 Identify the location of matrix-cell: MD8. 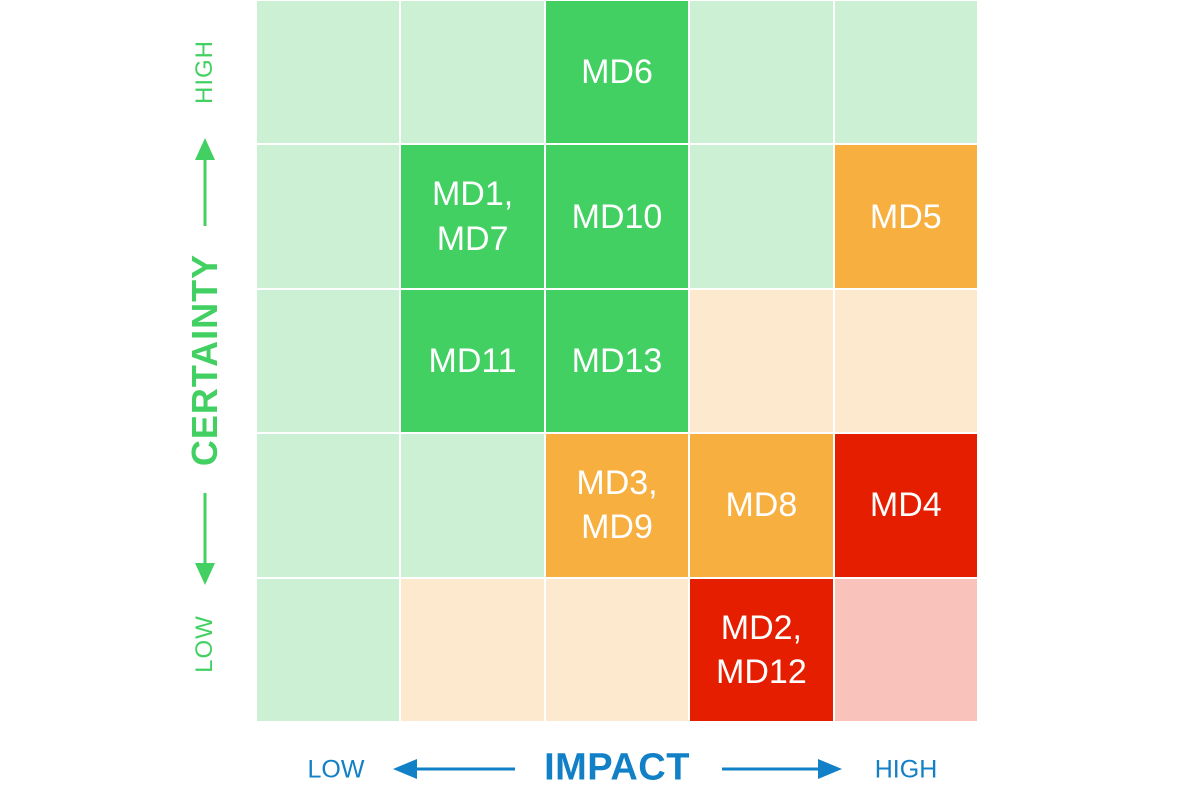
(761, 505).